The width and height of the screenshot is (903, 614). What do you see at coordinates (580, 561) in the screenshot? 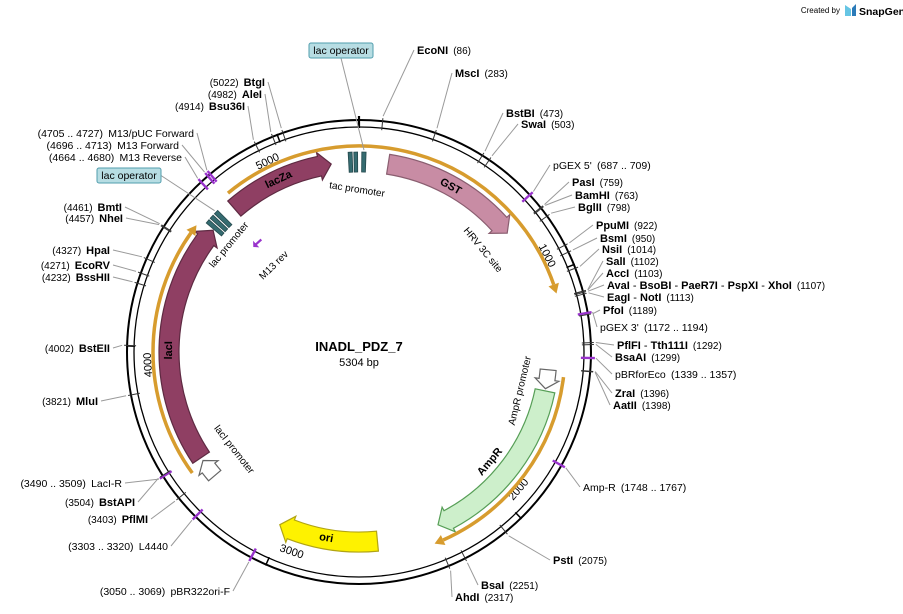
I see `site-psti-label: PstI (2075)` at bounding box center [580, 561].